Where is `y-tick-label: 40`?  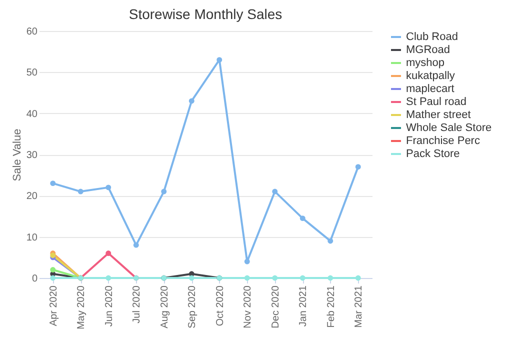
y-tick-label: 40 is located at coordinates (32, 114).